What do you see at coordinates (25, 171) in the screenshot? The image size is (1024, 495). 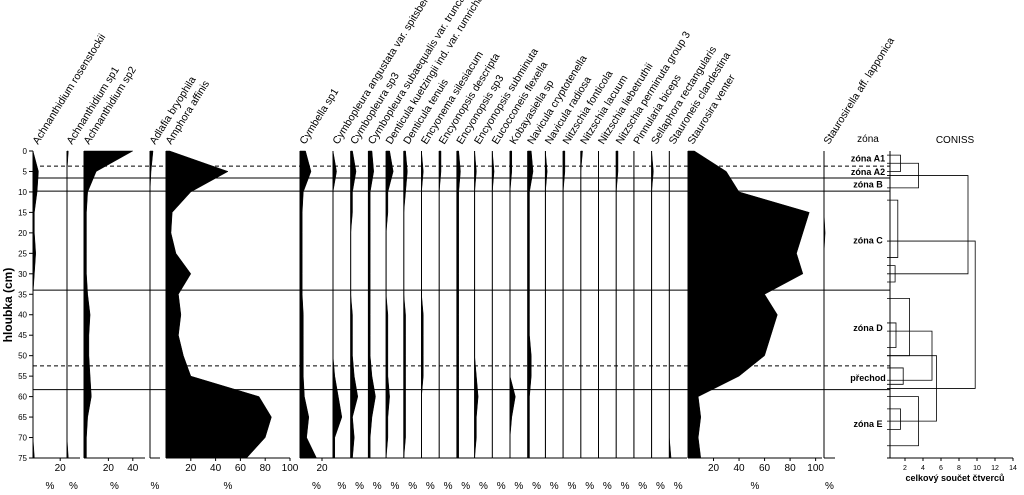 I see `y-tick-label: 5` at bounding box center [25, 171].